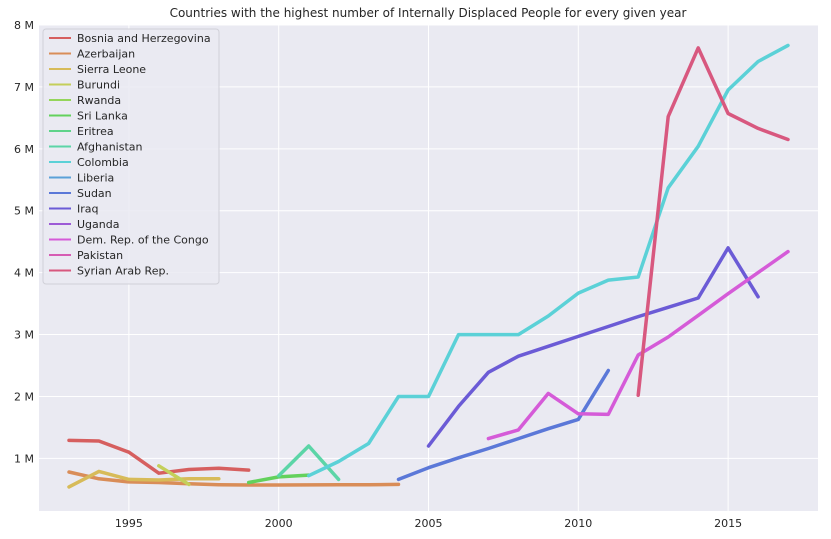  Describe the element at coordinates (88, 209) in the screenshot. I see `legend-label: Iraq` at that location.